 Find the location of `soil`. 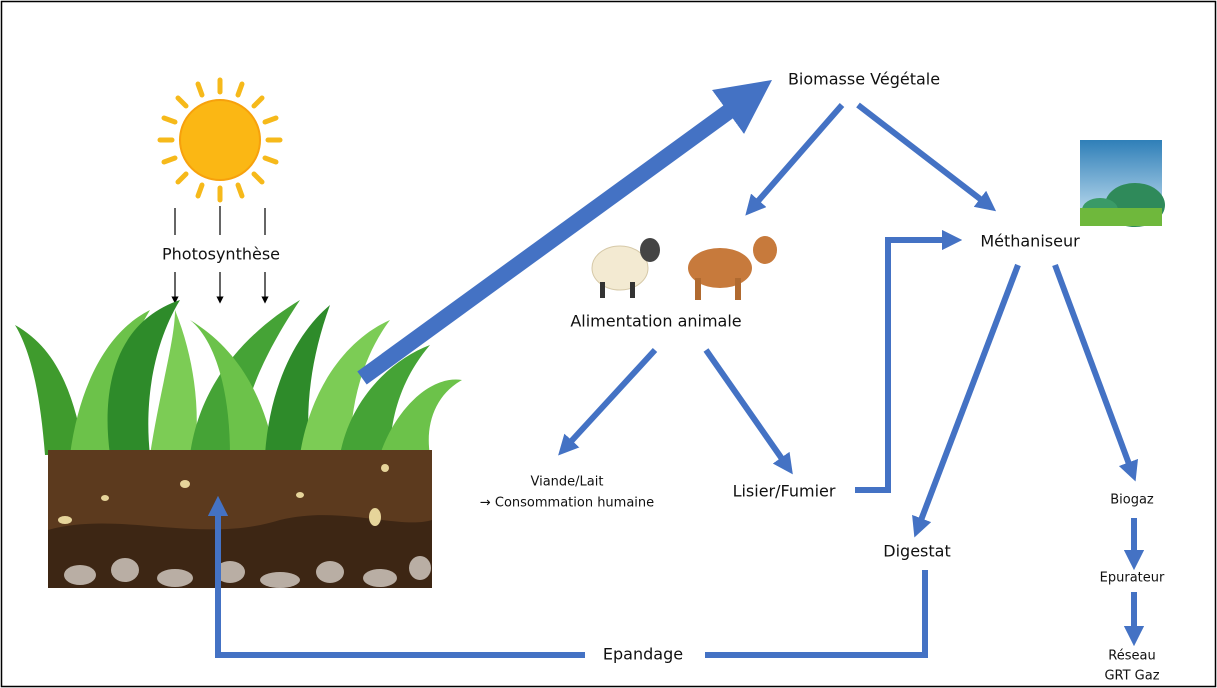

soil is located at coordinates (240, 519).